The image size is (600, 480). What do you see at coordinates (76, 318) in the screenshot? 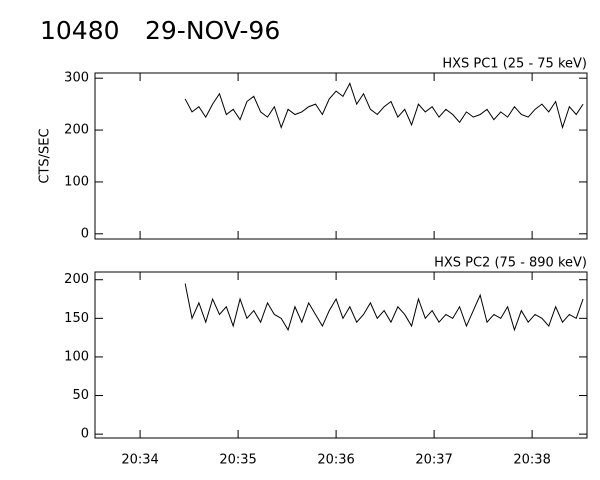
I see `y-tick-label: 150` at bounding box center [76, 318].